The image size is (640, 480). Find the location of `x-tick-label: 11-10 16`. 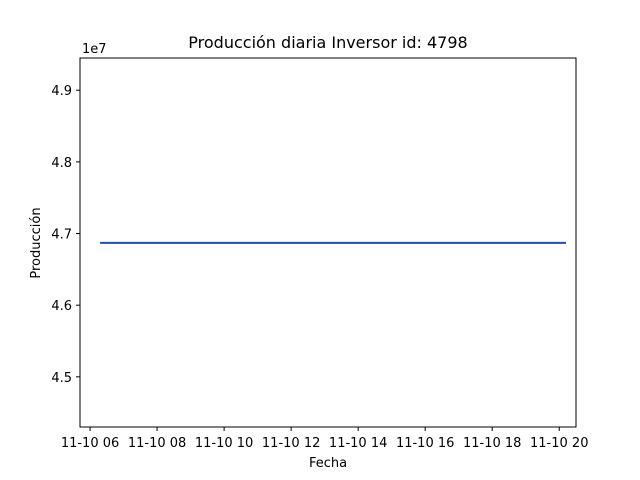

x-tick-label: 11-10 16 is located at coordinates (425, 443).